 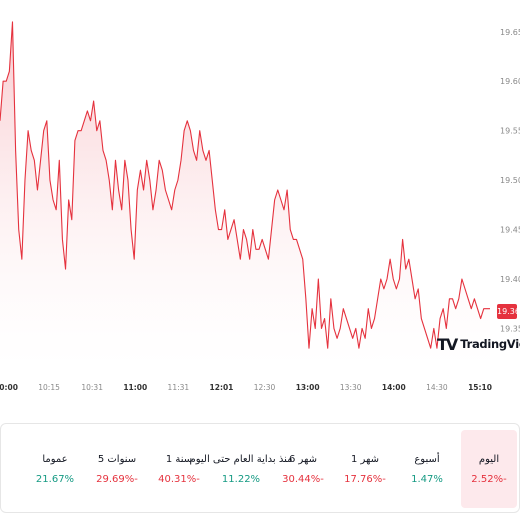 I want to click on performance-item: عموما 21.67%, so click(x=55, y=469).